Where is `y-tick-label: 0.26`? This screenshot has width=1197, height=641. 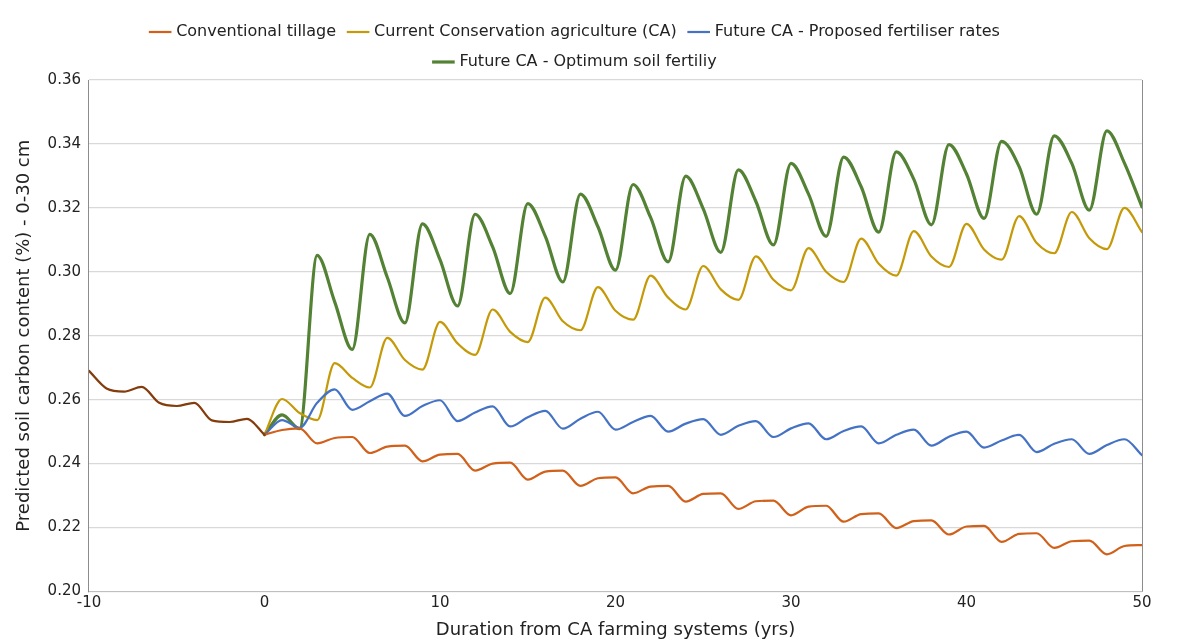
y-tick-label: 0.26 is located at coordinates (64, 398).